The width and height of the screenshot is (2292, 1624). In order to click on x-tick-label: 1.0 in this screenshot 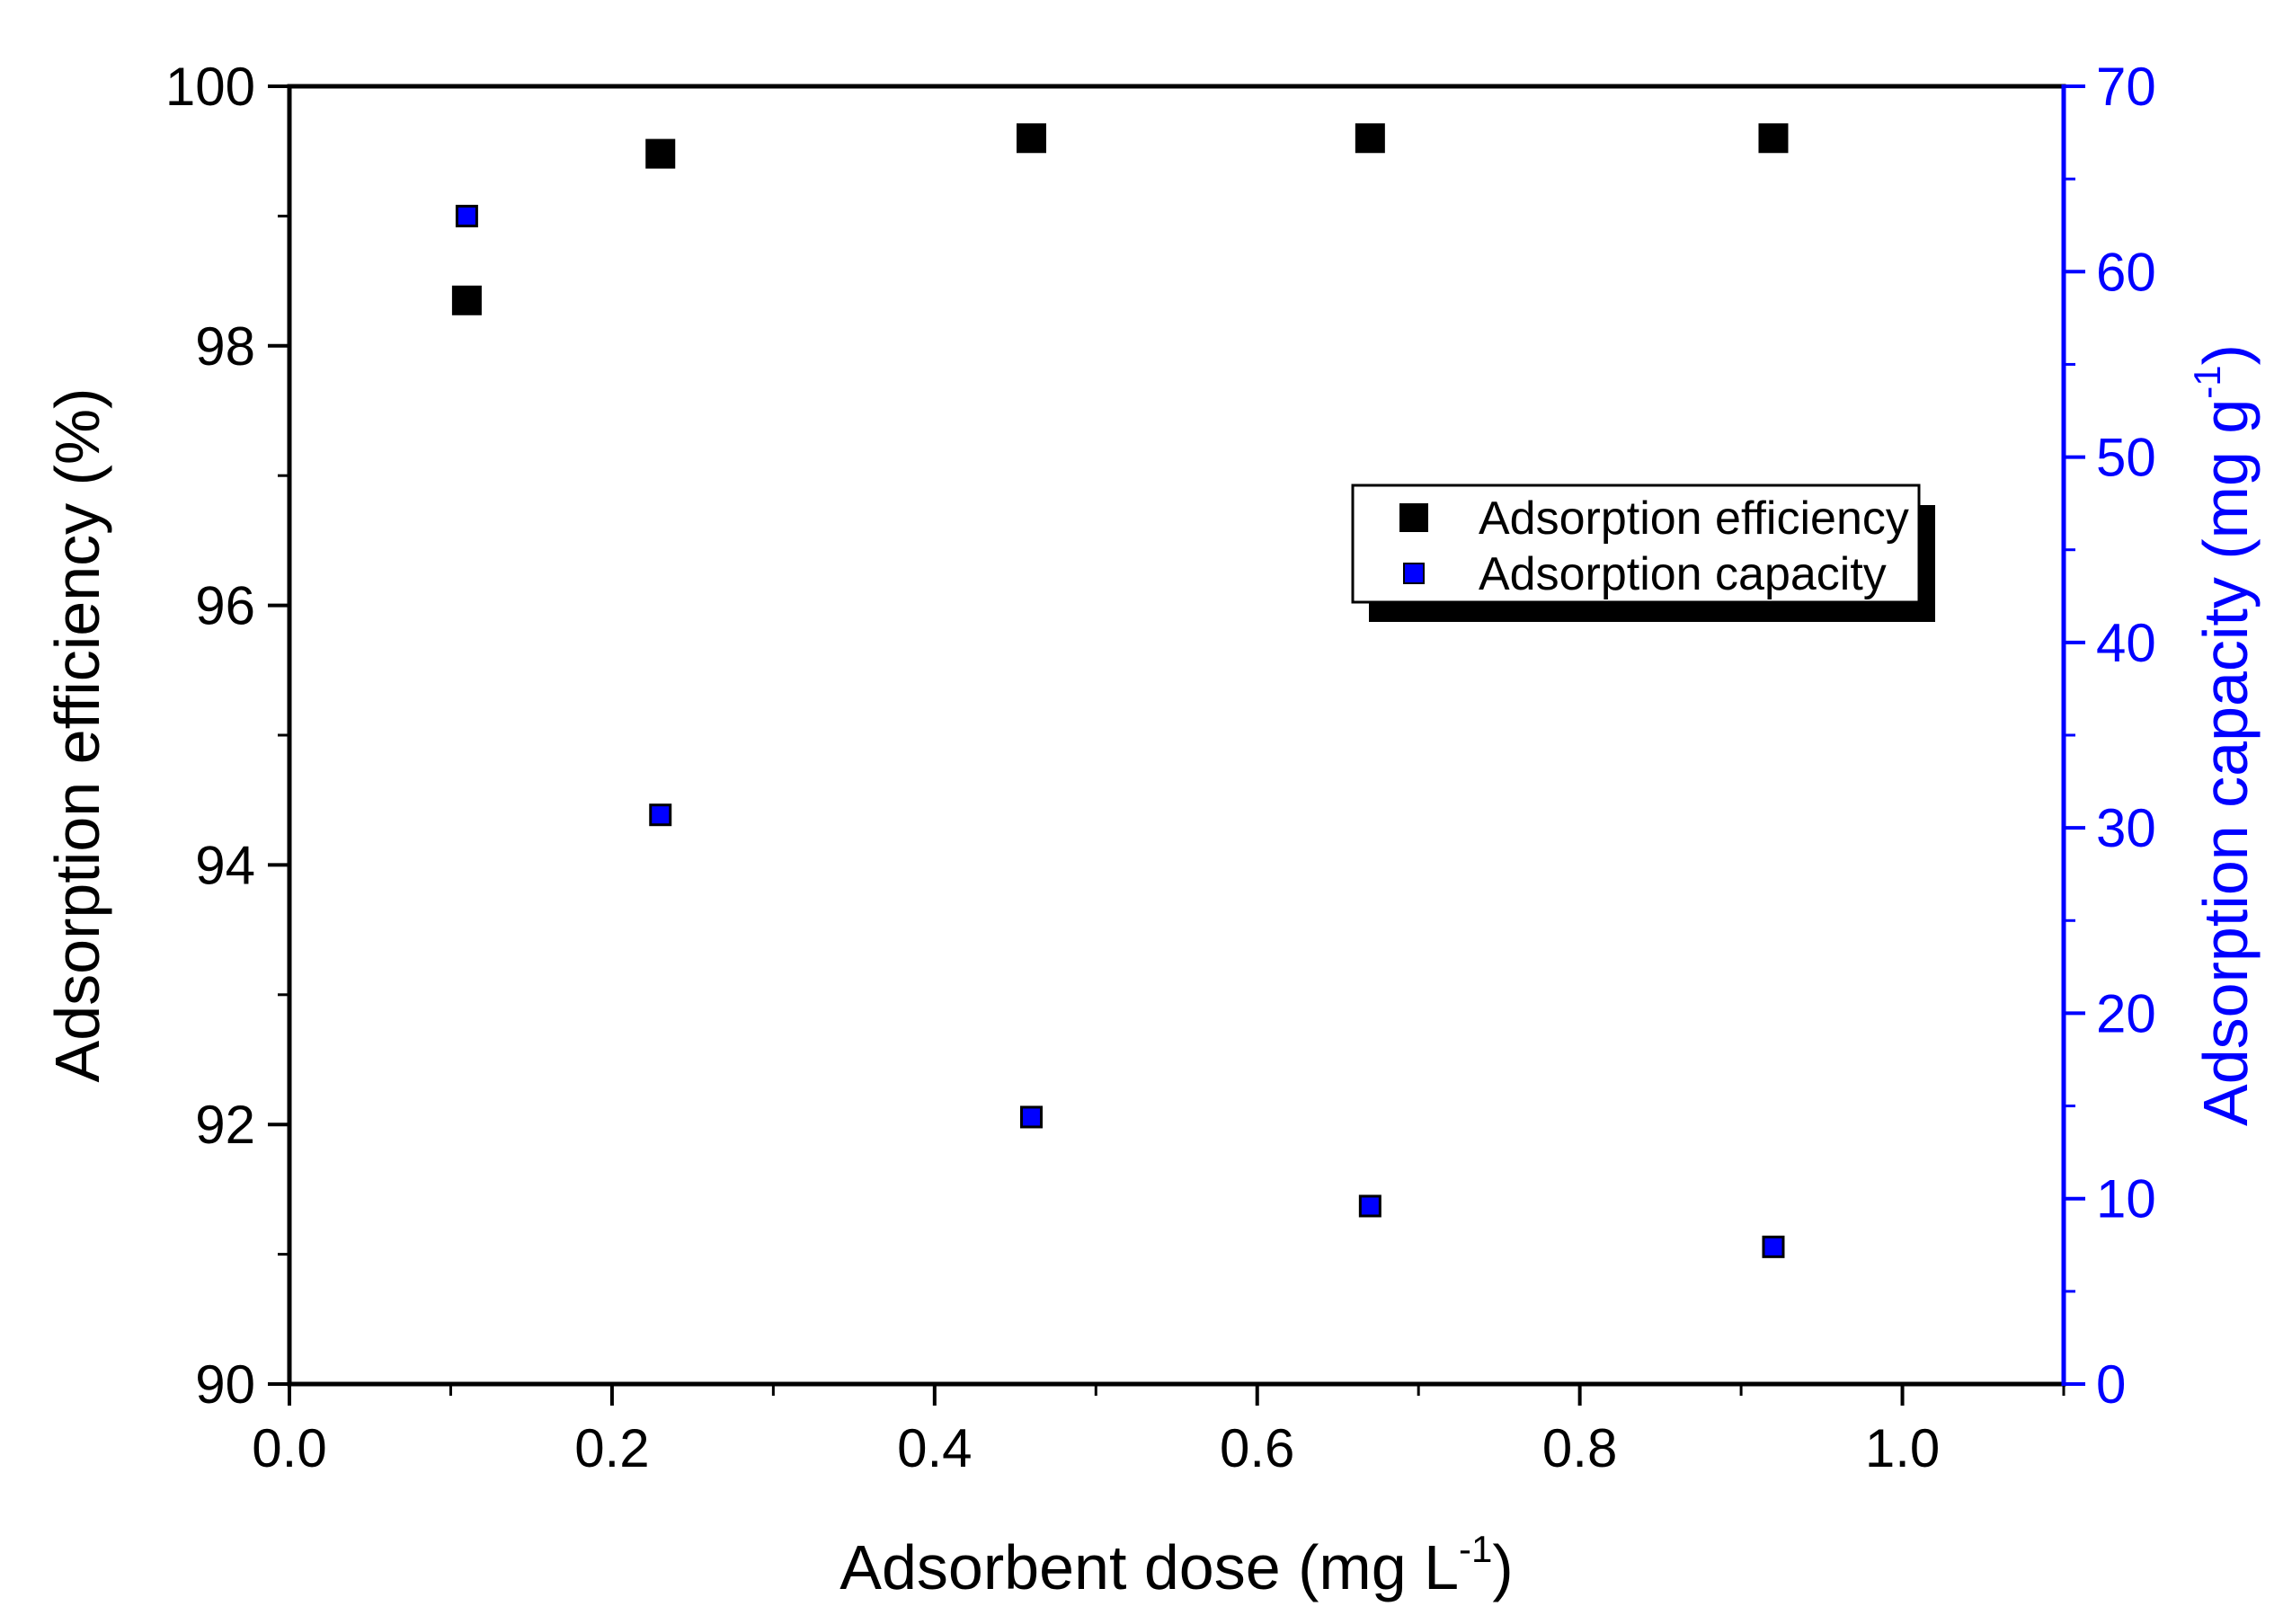, I will do `click(1902, 1448)`.